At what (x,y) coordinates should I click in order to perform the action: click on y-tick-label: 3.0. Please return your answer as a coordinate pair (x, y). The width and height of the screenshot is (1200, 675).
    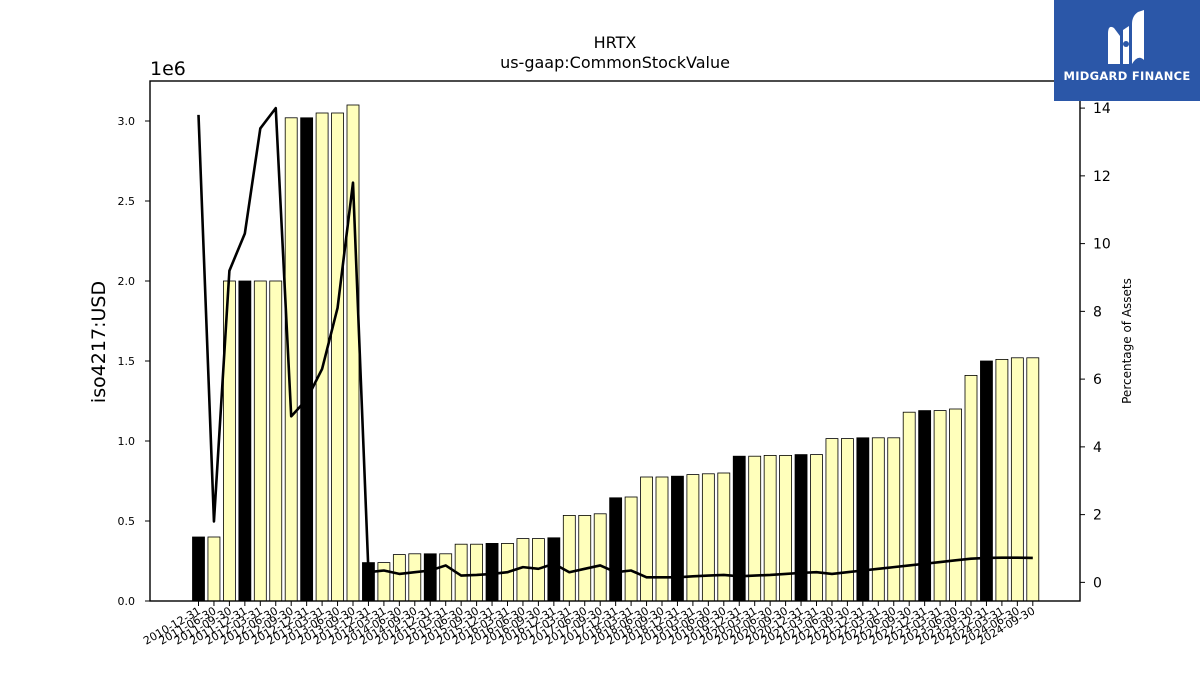
    Looking at the image, I should click on (127, 121).